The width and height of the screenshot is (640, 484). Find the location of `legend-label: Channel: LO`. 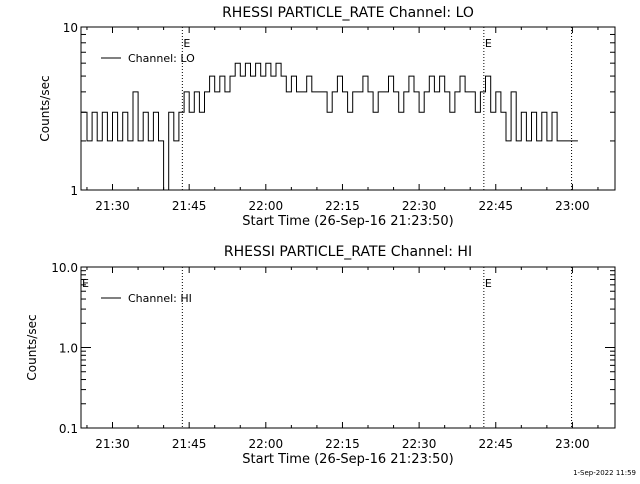

legend-label: Channel: LO is located at coordinates (161, 58).